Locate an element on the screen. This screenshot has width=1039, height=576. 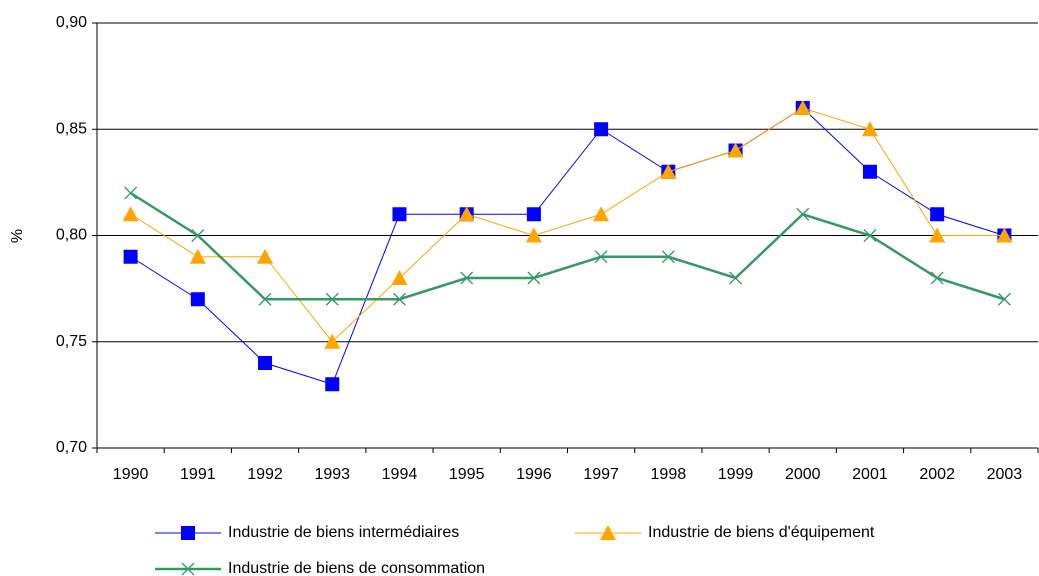
y-axis-label: % is located at coordinates (17, 236).